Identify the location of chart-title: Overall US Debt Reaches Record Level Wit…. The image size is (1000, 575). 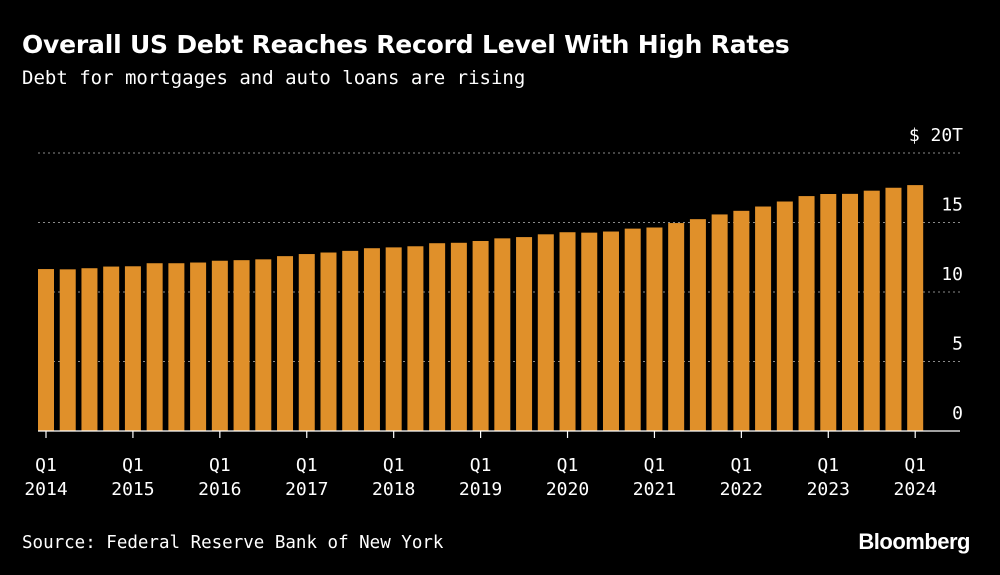
(406, 44).